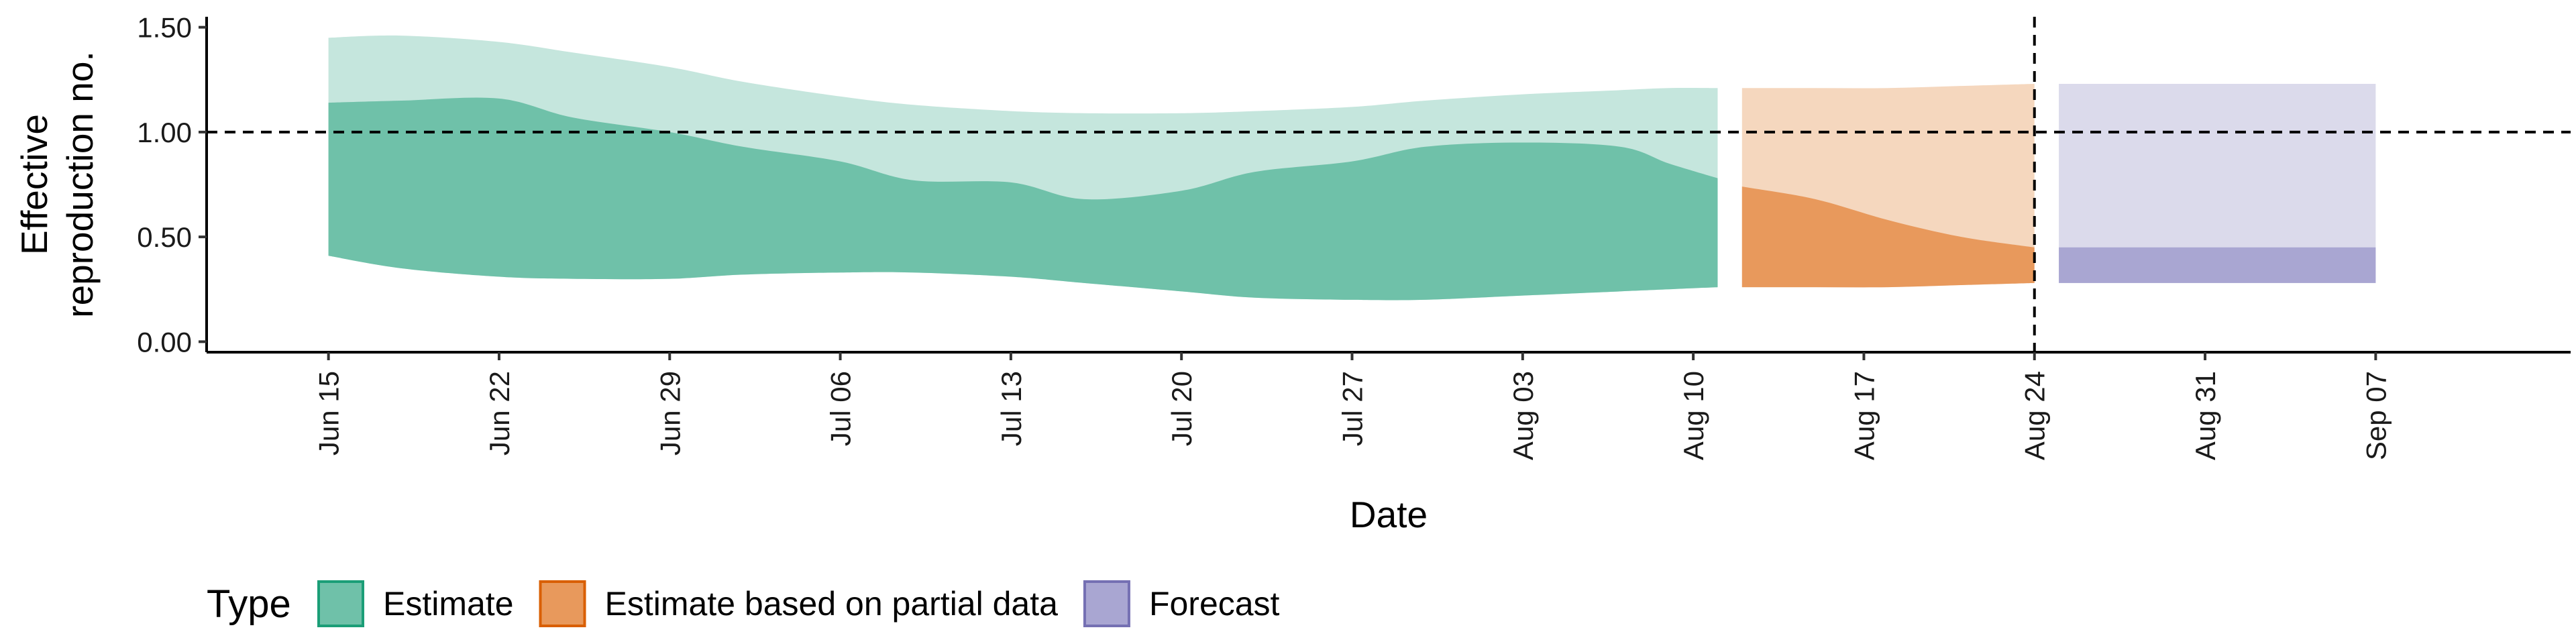 The width and height of the screenshot is (2576, 644). Describe the element at coordinates (1011, 408) in the screenshot. I see `x-tick-label: Jul 13` at that location.